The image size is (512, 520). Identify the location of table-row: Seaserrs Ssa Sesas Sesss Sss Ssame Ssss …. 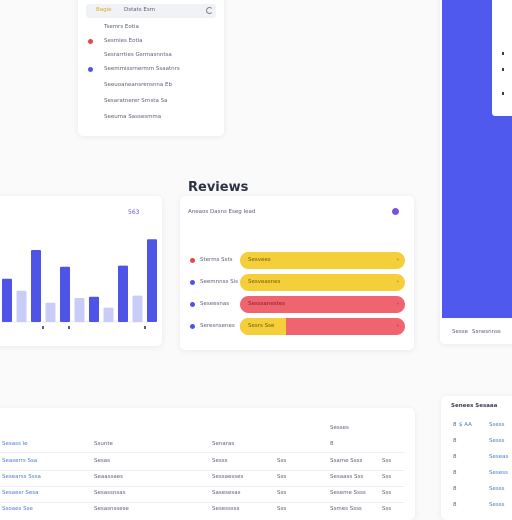
(207, 462).